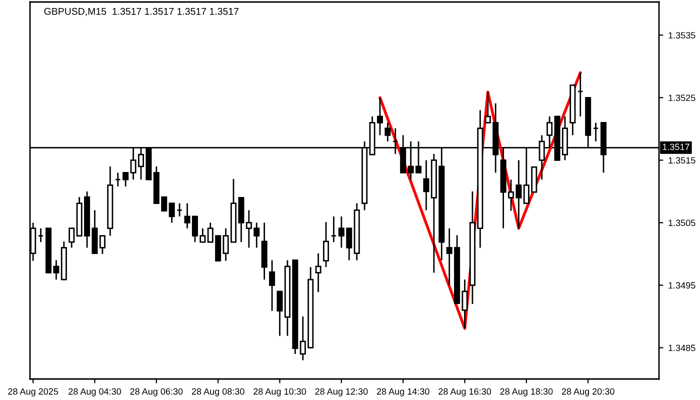 The width and height of the screenshot is (700, 400). What do you see at coordinates (141, 12) in the screenshot?
I see `text: GBPUSD,M15 1.3517 1.3517 1.3517 1.3517` at bounding box center [141, 12].